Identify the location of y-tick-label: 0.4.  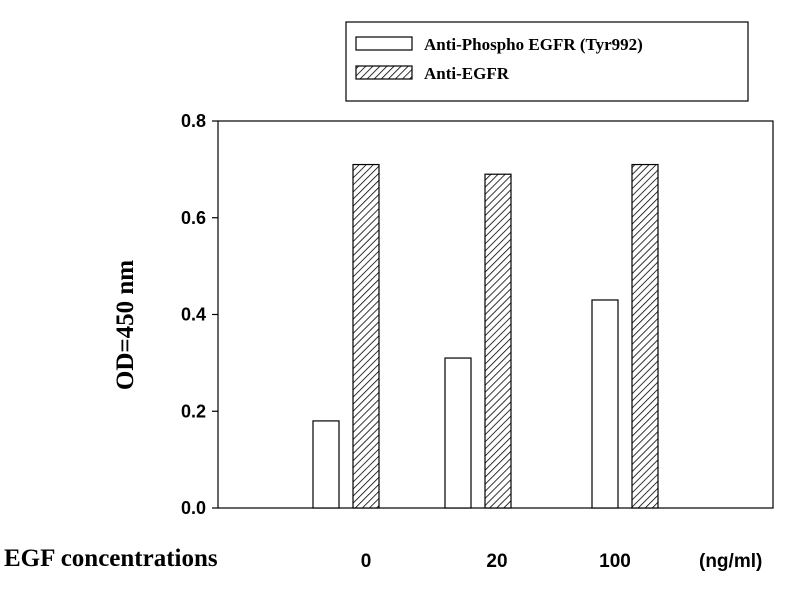
(193, 315).